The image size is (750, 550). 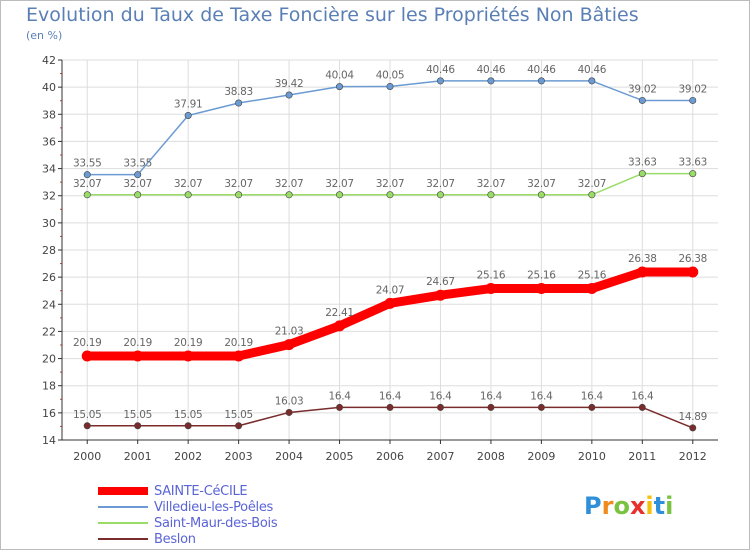 What do you see at coordinates (440, 456) in the screenshot?
I see `x-tick-label: 2007` at bounding box center [440, 456].